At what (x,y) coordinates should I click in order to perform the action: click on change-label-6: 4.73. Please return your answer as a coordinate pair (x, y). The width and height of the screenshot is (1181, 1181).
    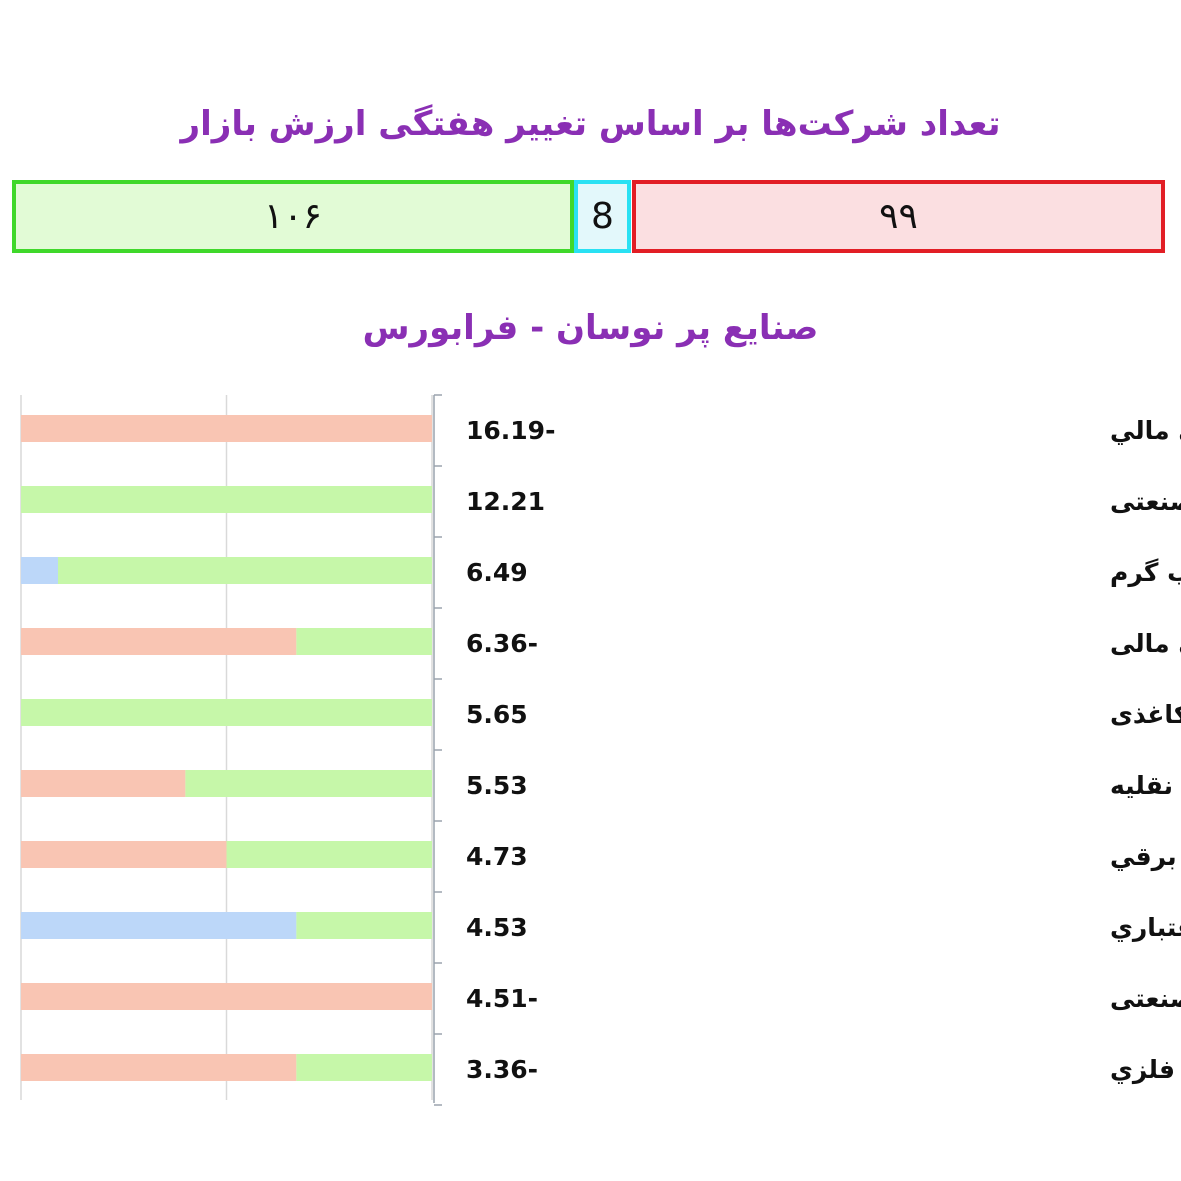
    Looking at the image, I should click on (497, 856).